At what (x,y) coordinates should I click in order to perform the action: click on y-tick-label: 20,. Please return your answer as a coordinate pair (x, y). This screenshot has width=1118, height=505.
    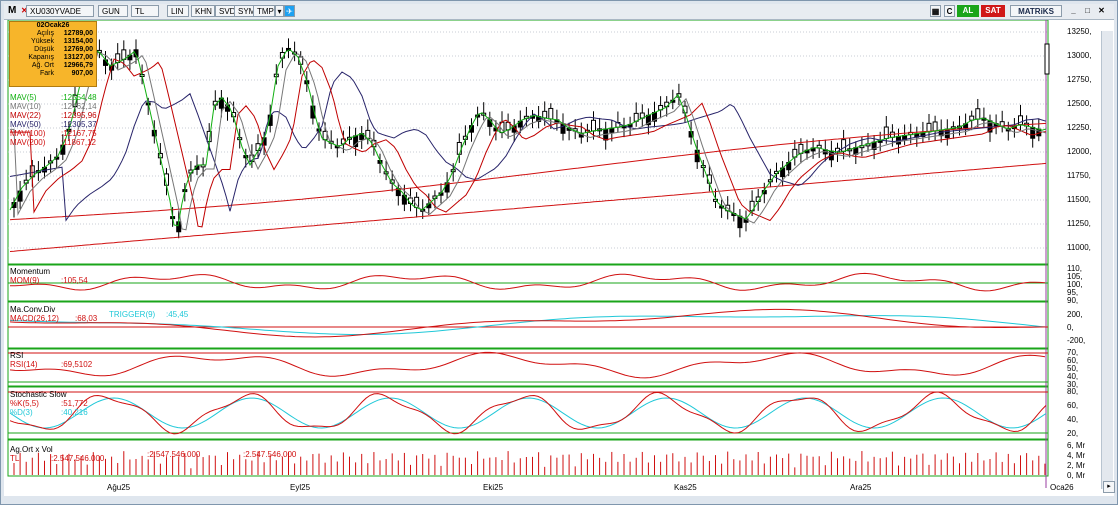
    Looking at the image, I should click on (1073, 433).